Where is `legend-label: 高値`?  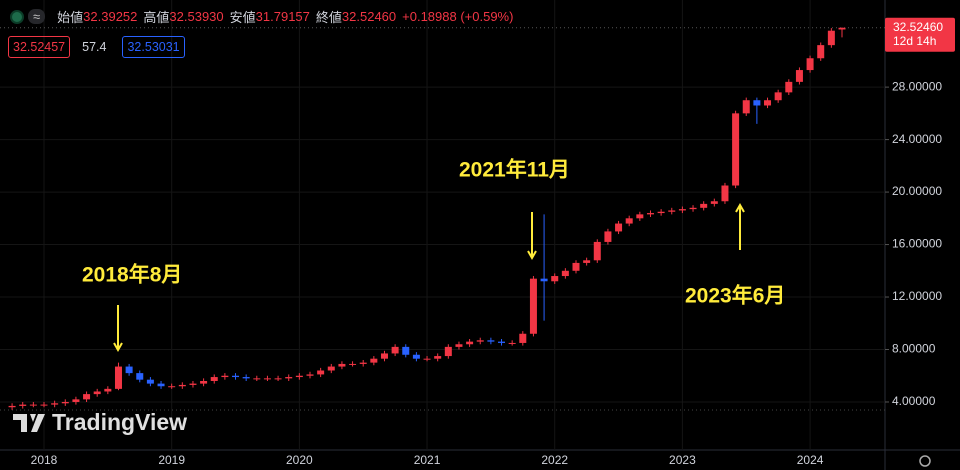
legend-label: 高値 is located at coordinates (156, 17).